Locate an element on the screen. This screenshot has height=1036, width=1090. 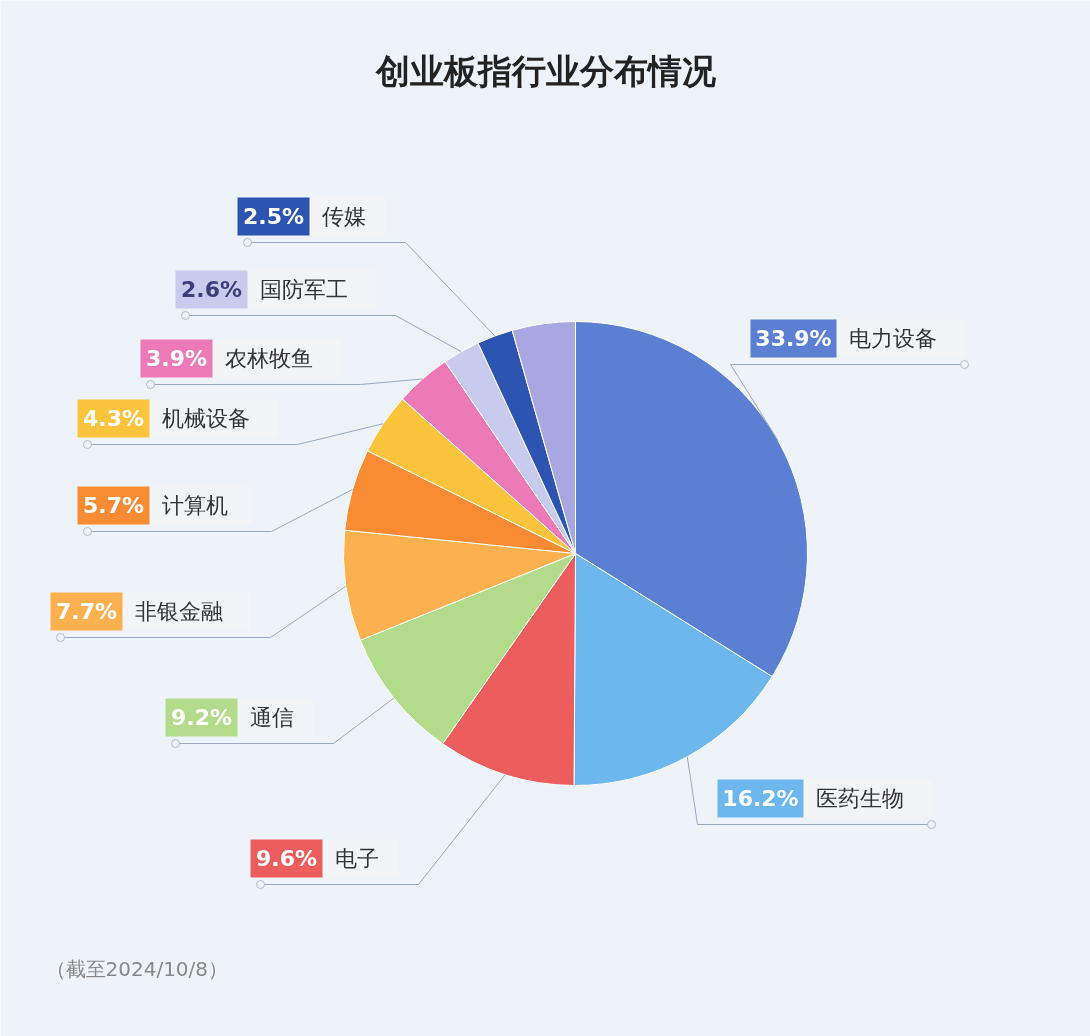
data-label: 5.7% is located at coordinates (113, 505).